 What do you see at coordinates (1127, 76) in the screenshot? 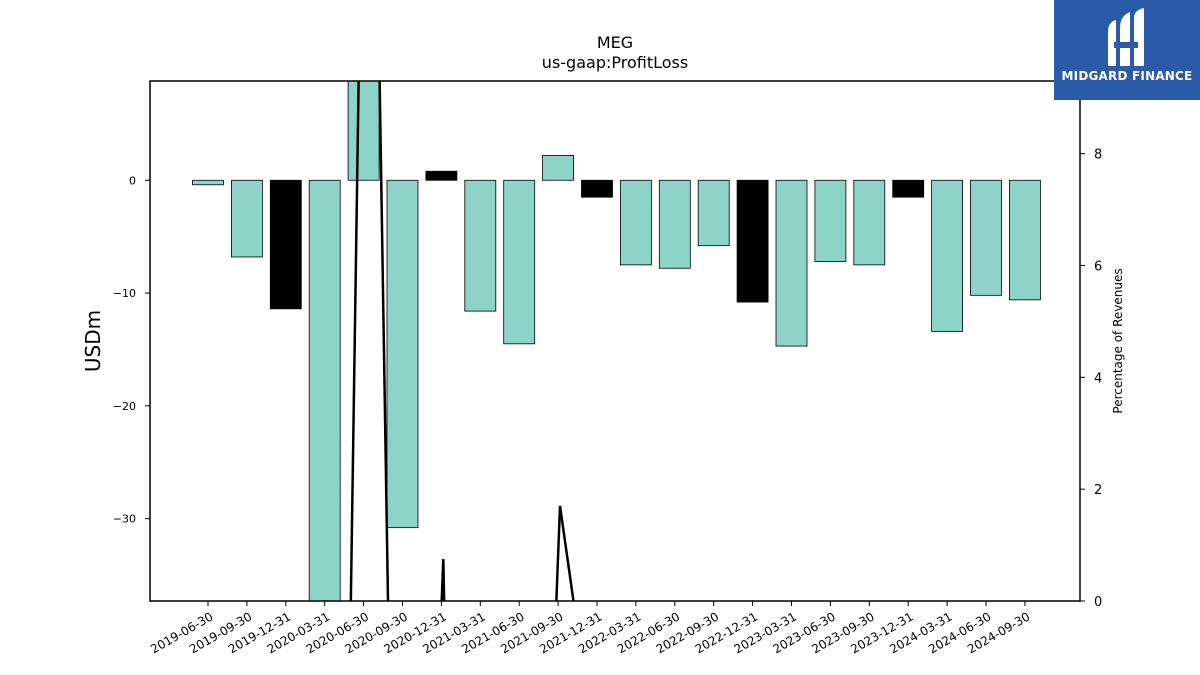
I see `logo-text: MIDGARD FINANCE` at bounding box center [1127, 76].